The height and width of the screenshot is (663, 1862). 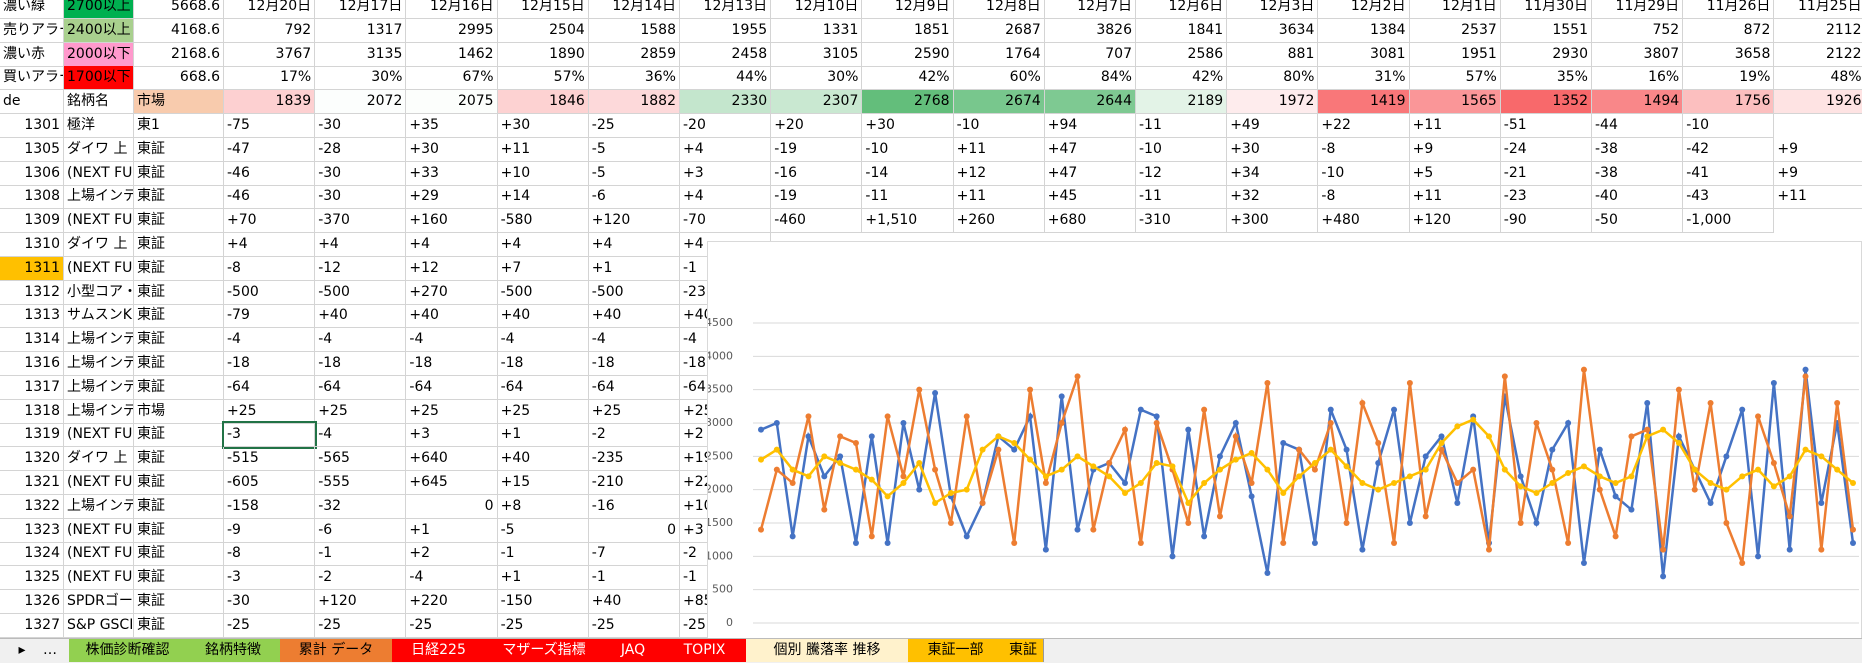 What do you see at coordinates (361, 625) in the screenshot?
I see `value: -25` at bounding box center [361, 625].